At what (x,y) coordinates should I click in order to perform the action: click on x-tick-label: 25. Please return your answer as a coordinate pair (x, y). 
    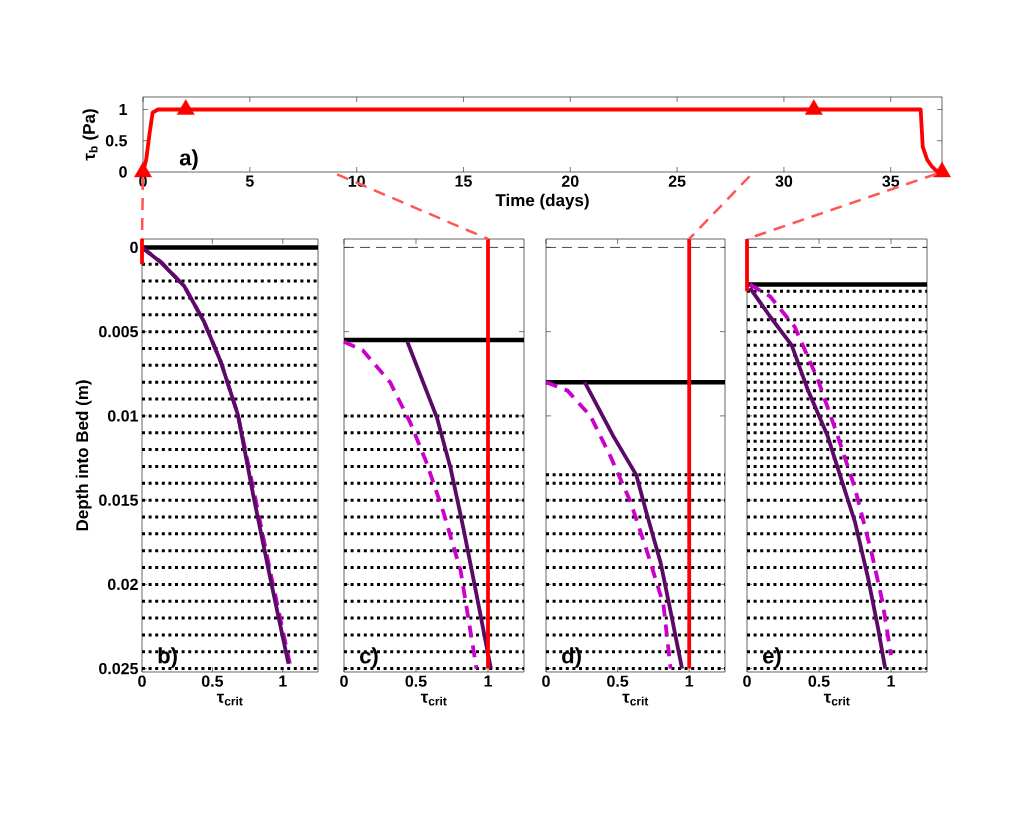
    Looking at the image, I should click on (677, 181).